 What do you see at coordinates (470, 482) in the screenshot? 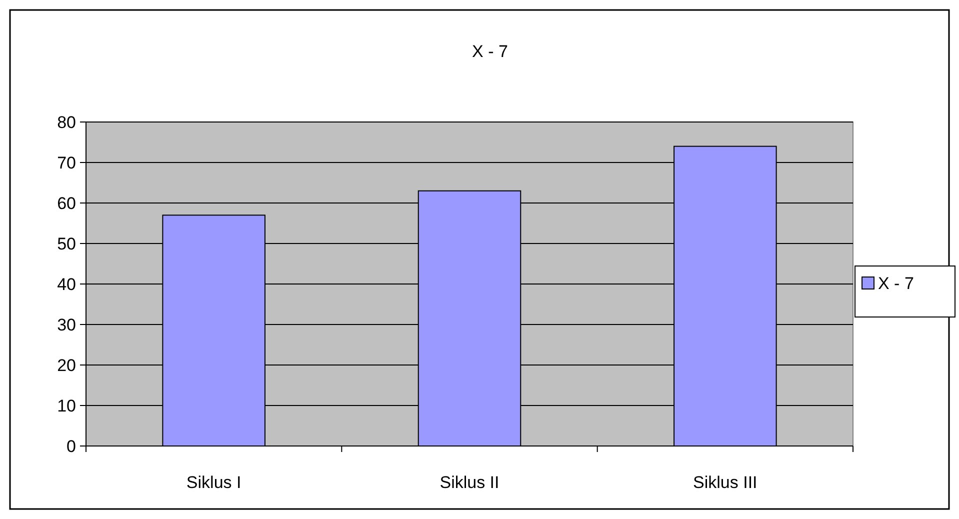
I see `x-tick-label: Siklus II` at bounding box center [470, 482].